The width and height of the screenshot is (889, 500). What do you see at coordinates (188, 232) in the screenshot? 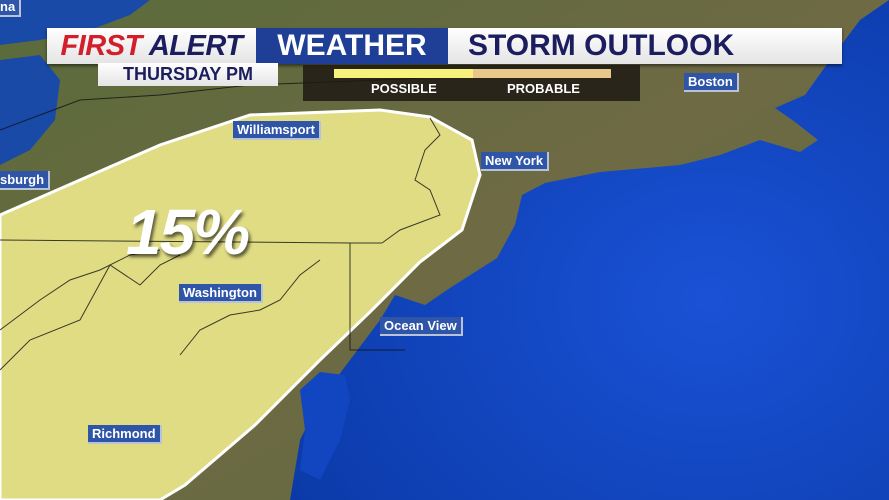
I see `risk-percent-label: 15%` at bounding box center [188, 232].